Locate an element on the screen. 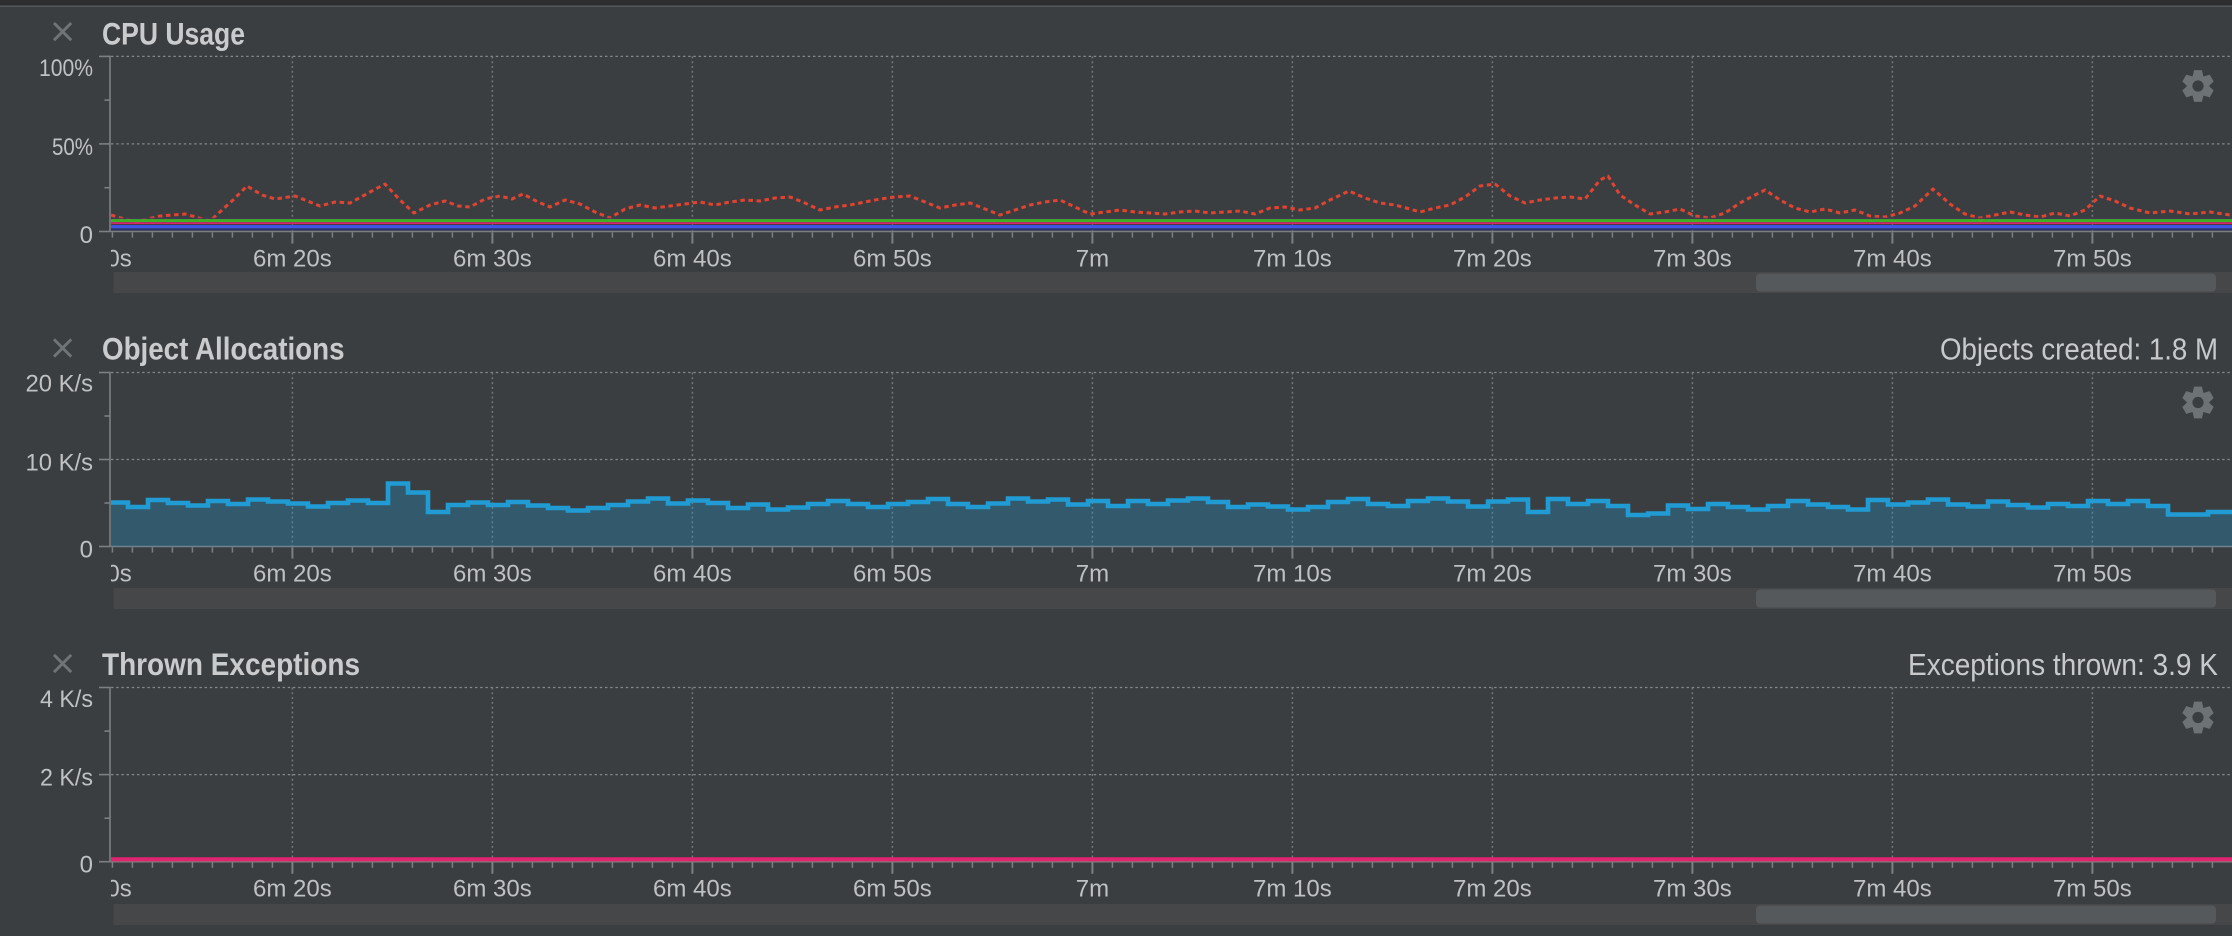 This screenshot has height=936, width=2232. svg-text: 50% is located at coordinates (72, 147).